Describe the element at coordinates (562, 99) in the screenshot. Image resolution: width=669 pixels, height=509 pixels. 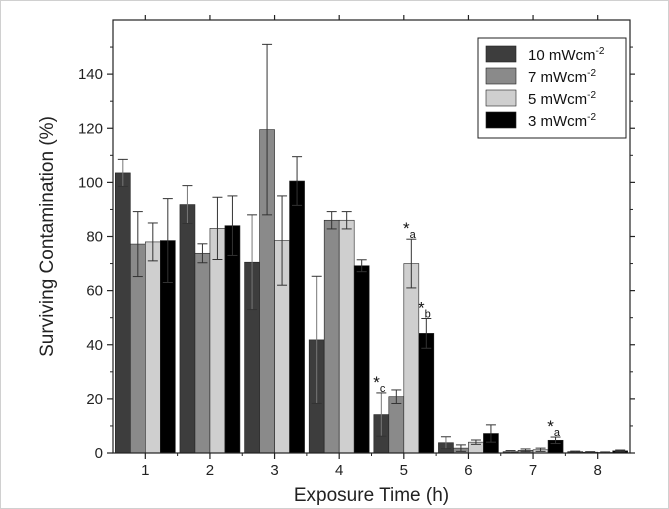
I see `legend-label: 5 mWcm-2` at that location.